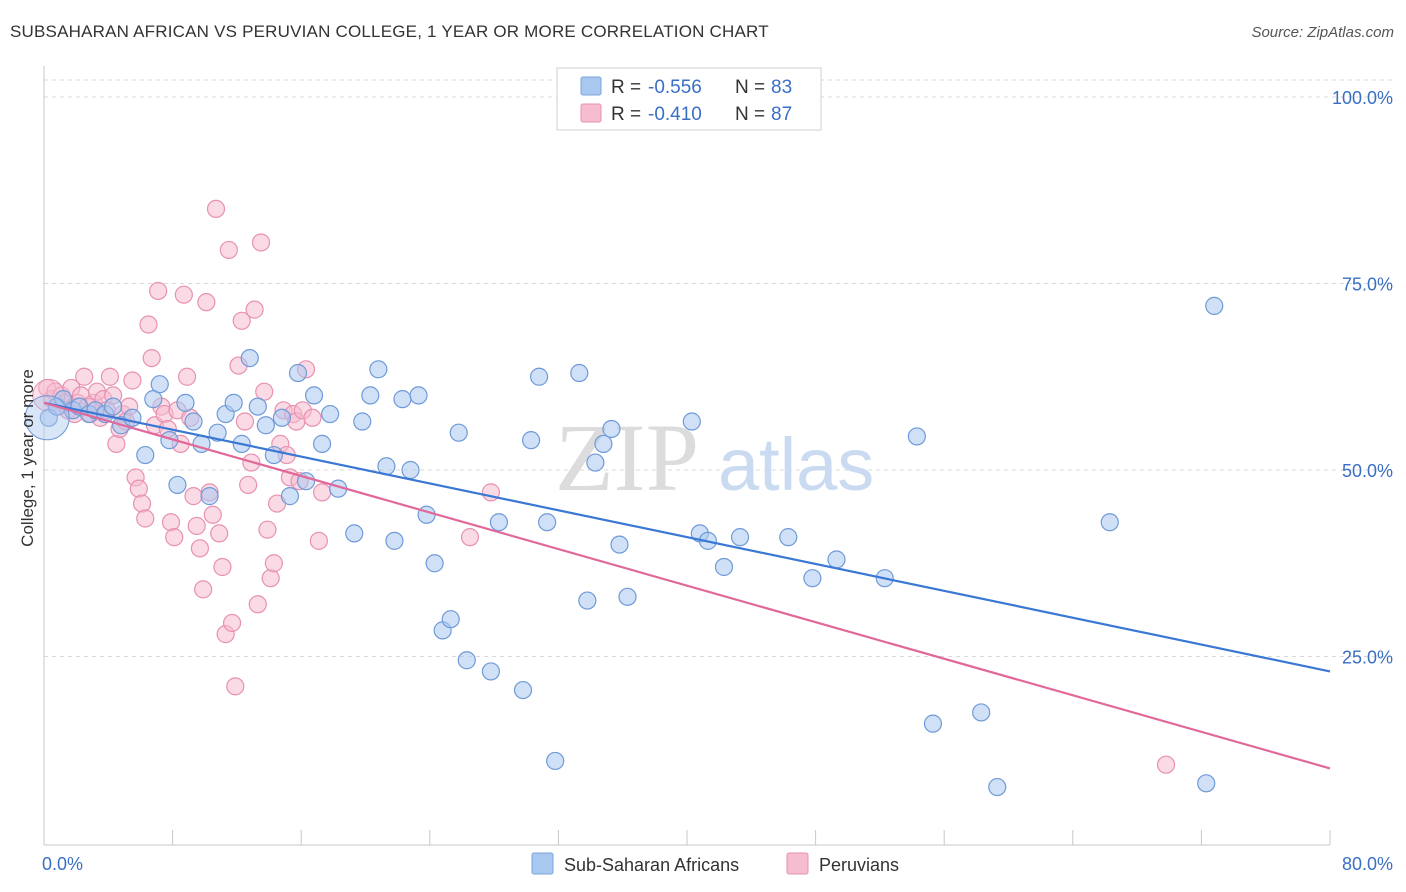  What do you see at coordinates (689, 99) in the screenshot?
I see `stats-legend: R = -0.556 N = 83 R = -0.410 N = 87` at bounding box center [689, 99].